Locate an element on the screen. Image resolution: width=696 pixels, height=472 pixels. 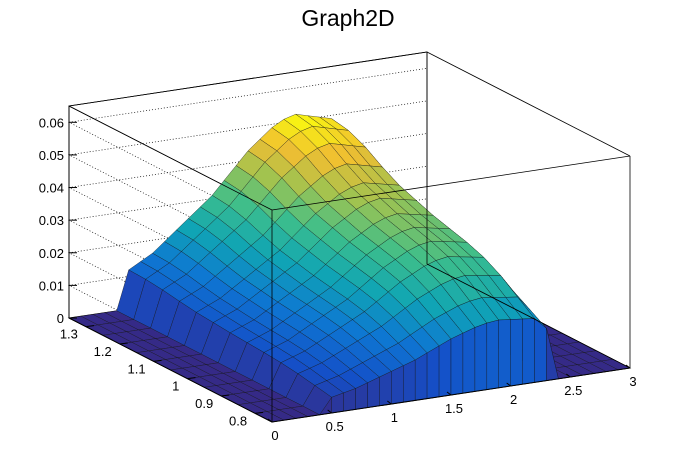
y-tick-label: 1.1 is located at coordinates (137, 368).